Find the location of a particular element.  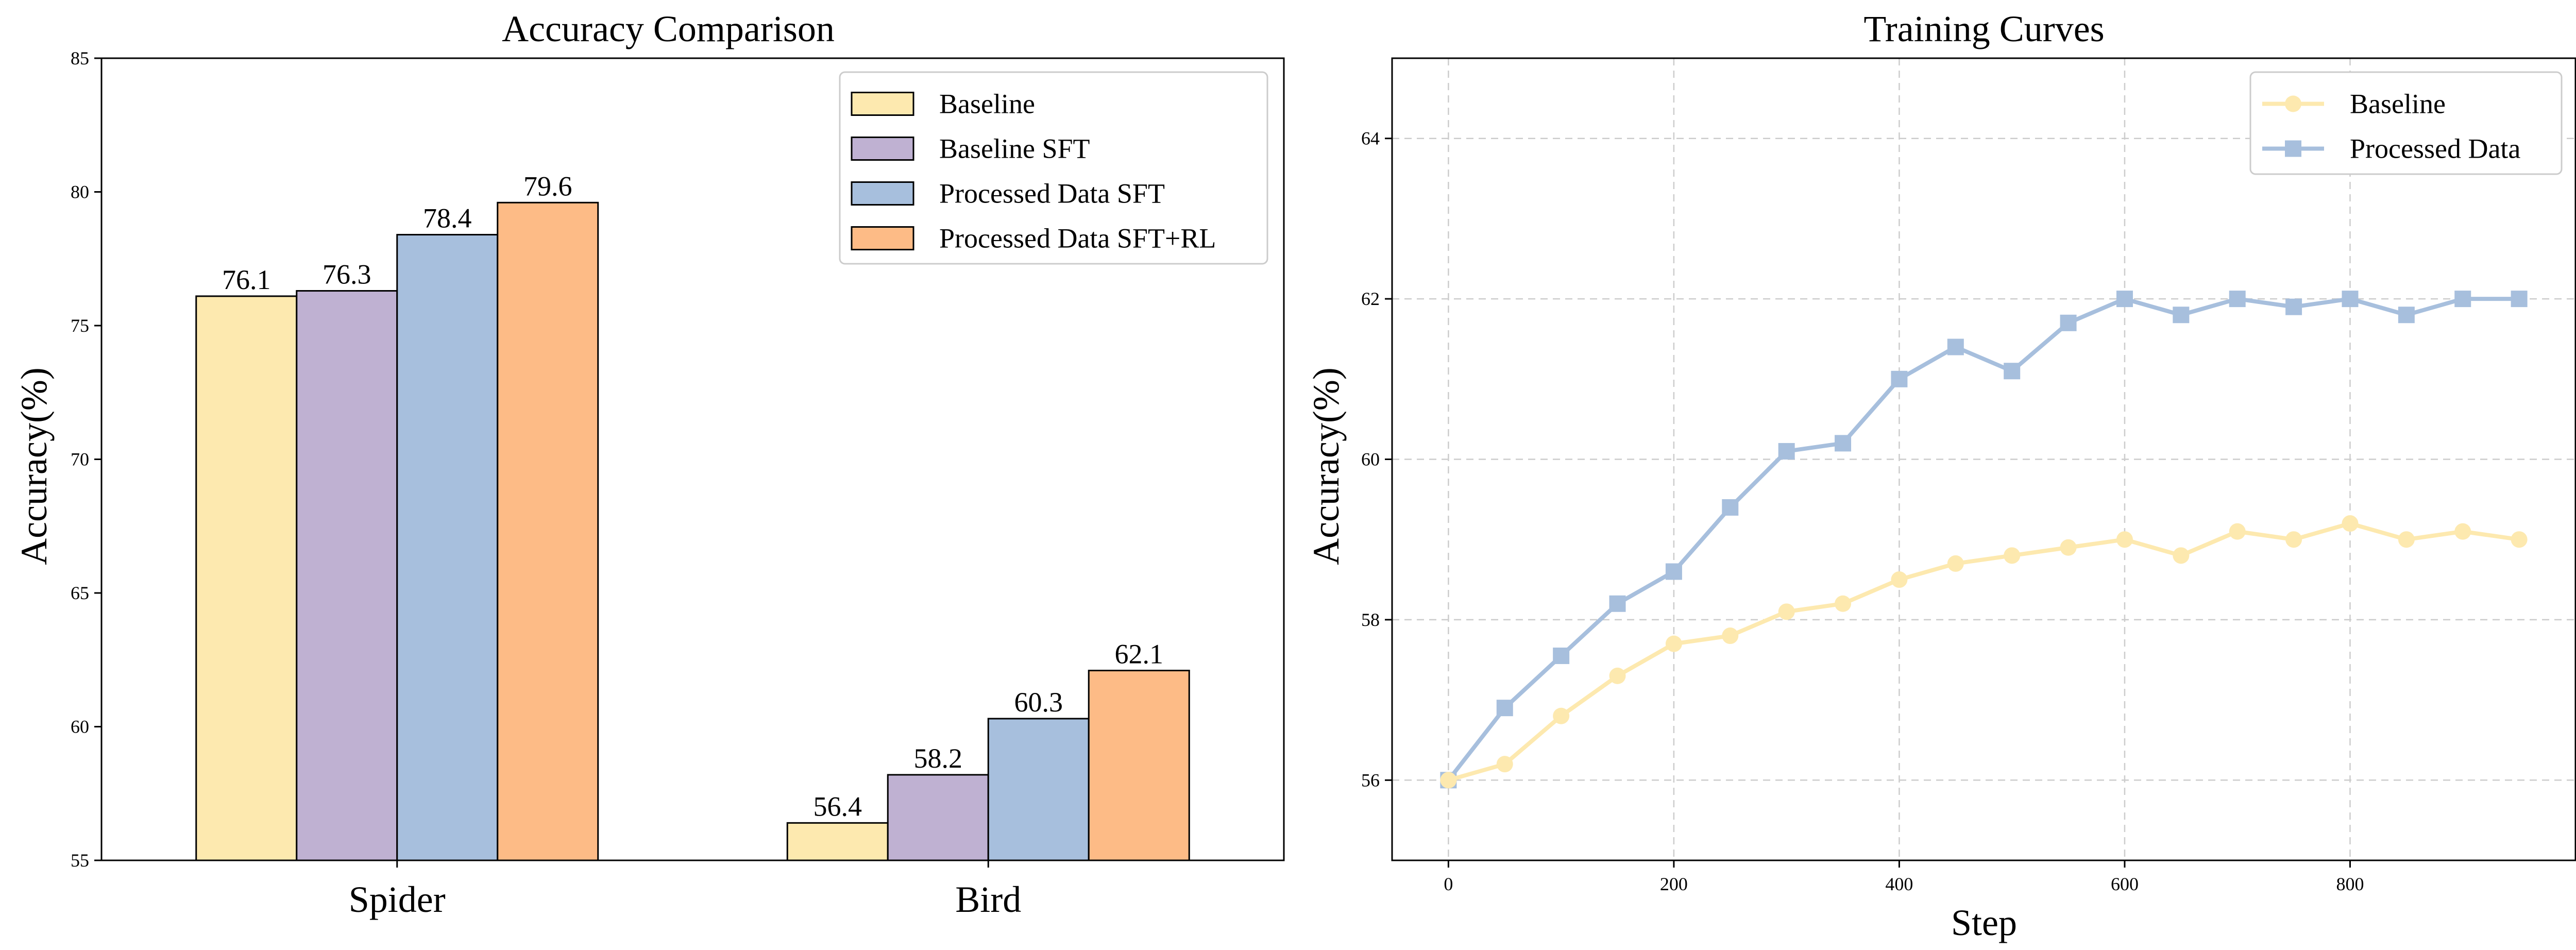

legend-marker-processed-data is located at coordinates (2293, 148).